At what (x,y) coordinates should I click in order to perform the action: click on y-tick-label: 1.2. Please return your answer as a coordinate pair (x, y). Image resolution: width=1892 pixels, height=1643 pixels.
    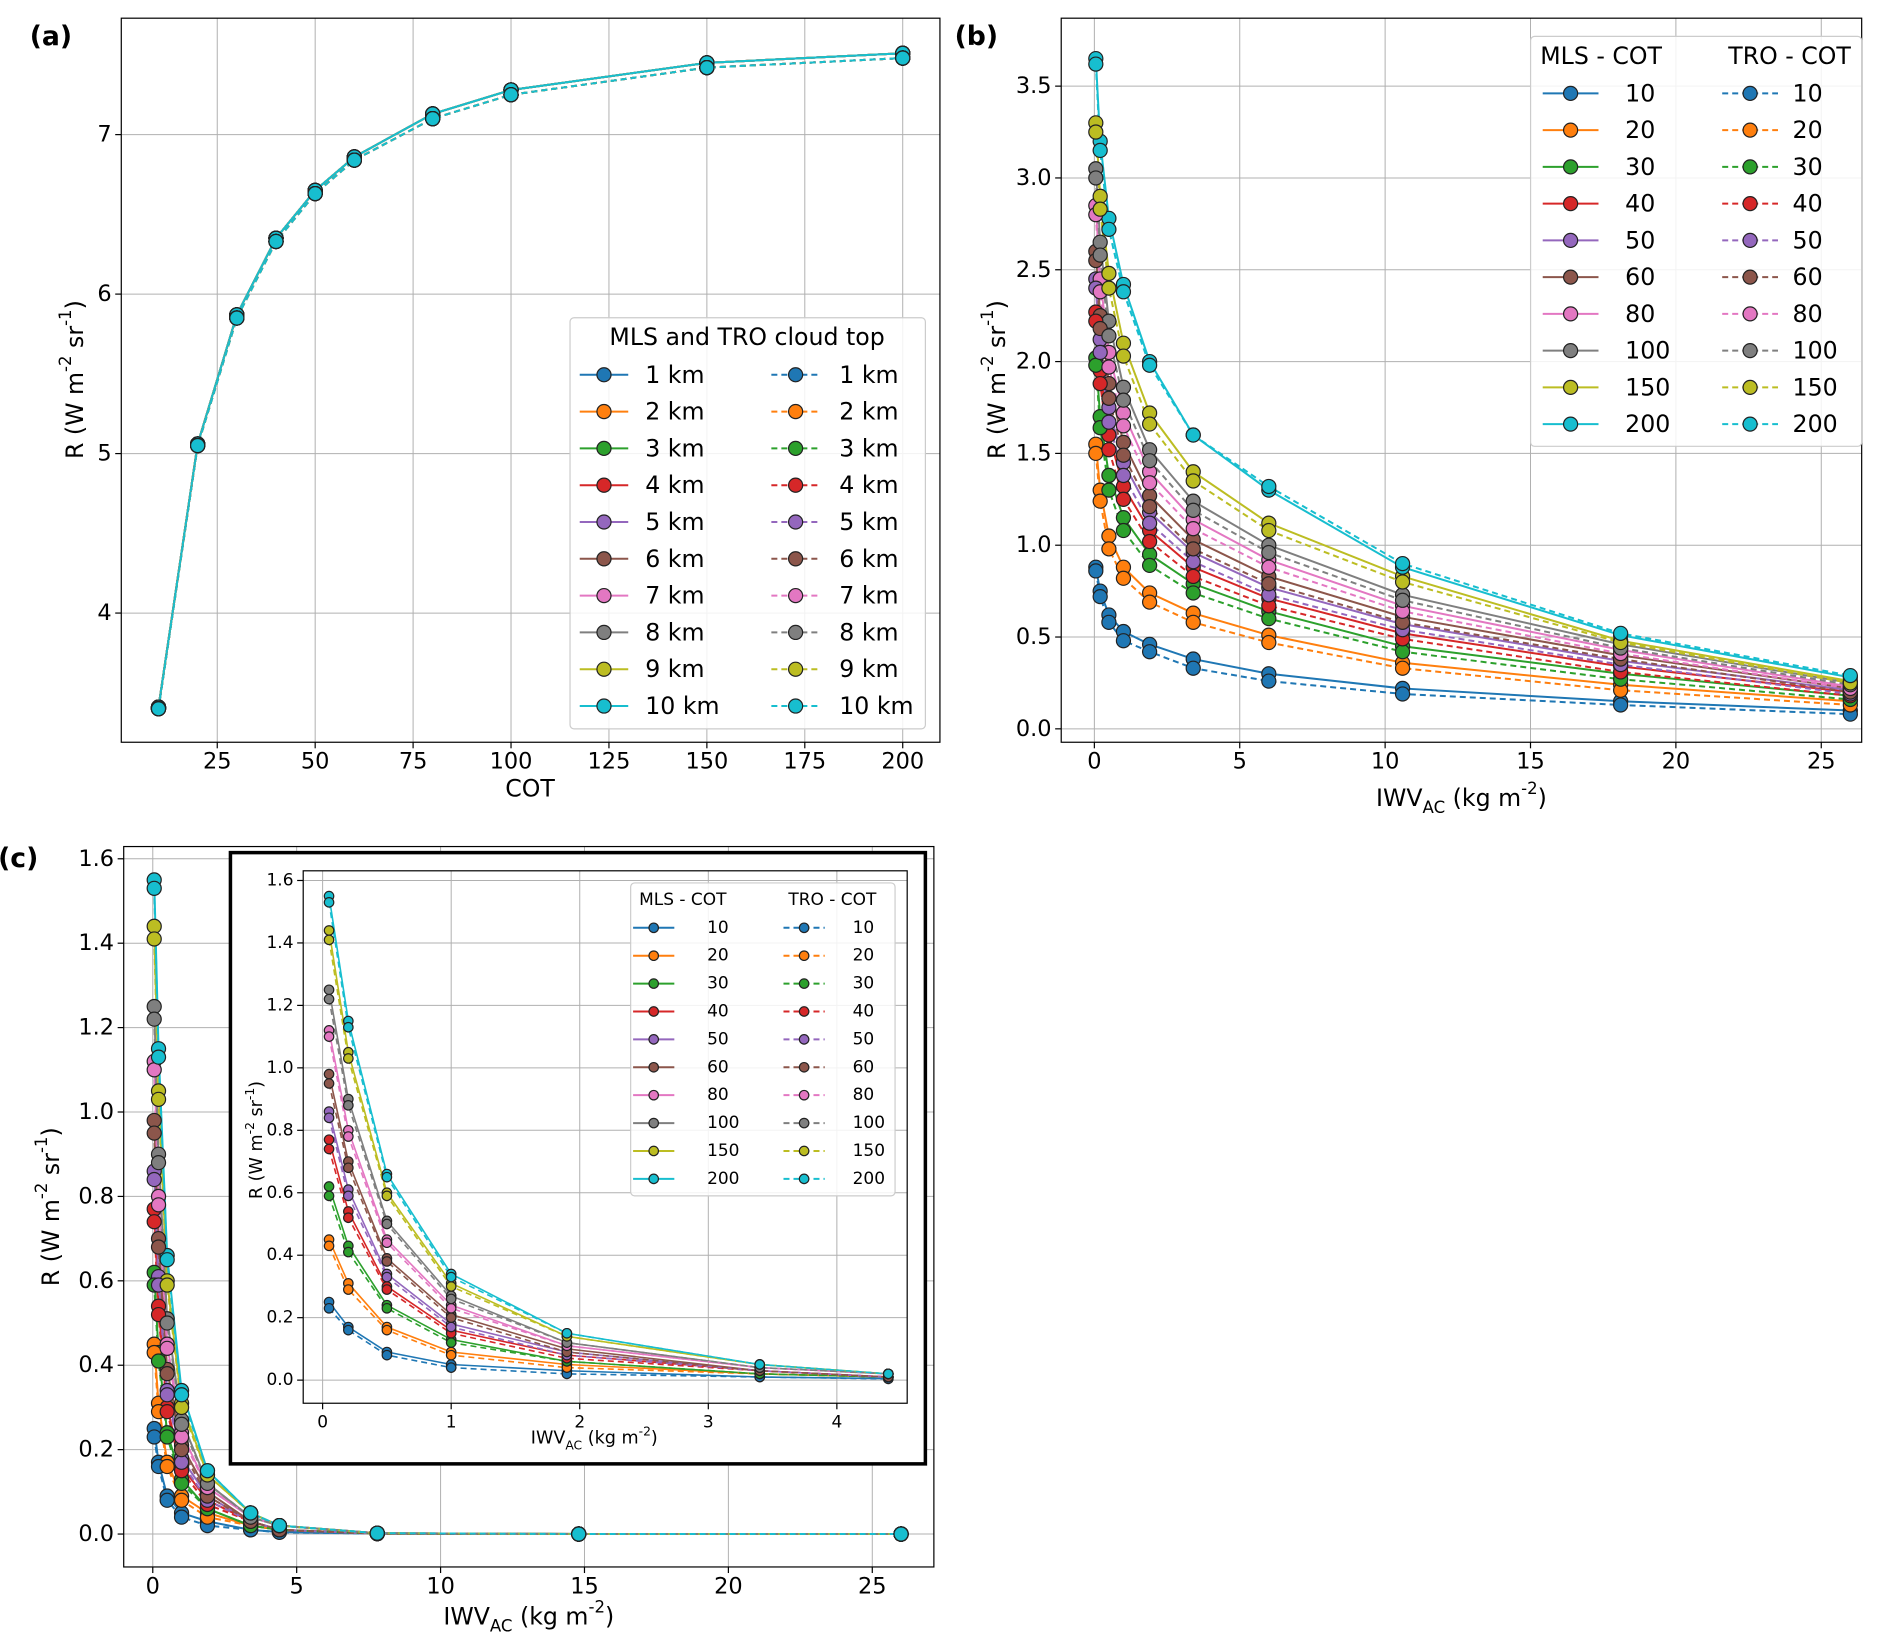
    Looking at the image, I should click on (280, 1005).